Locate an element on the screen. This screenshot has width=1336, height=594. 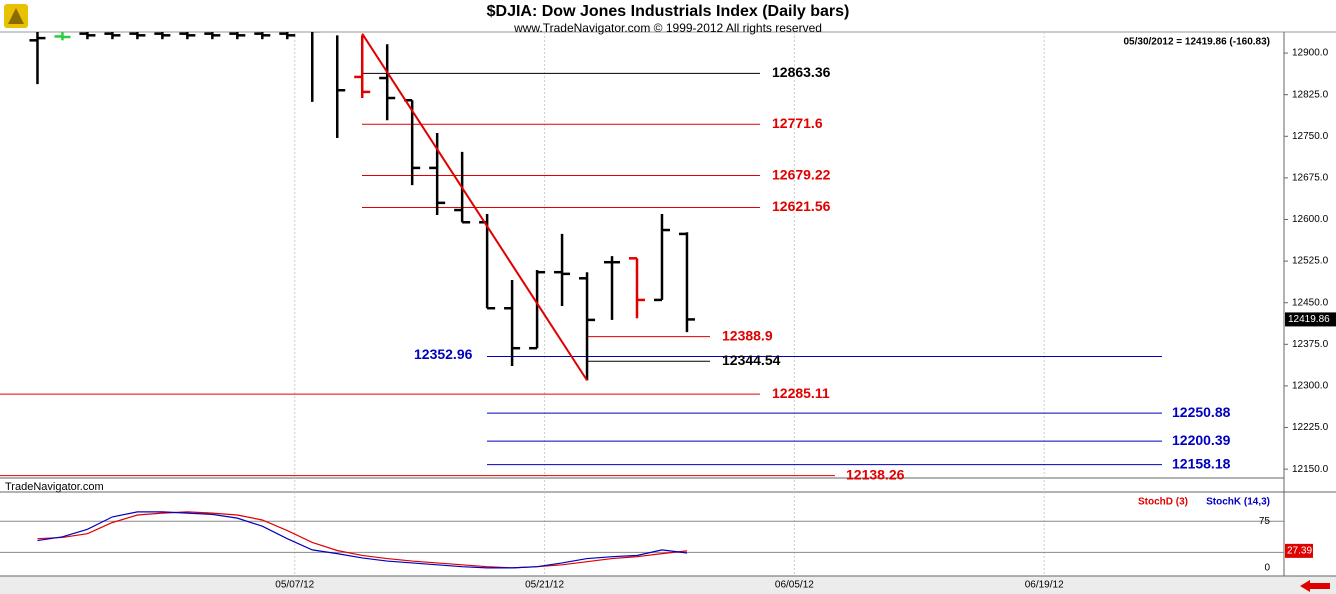
level-label: 12352.96 is located at coordinates (443, 354).